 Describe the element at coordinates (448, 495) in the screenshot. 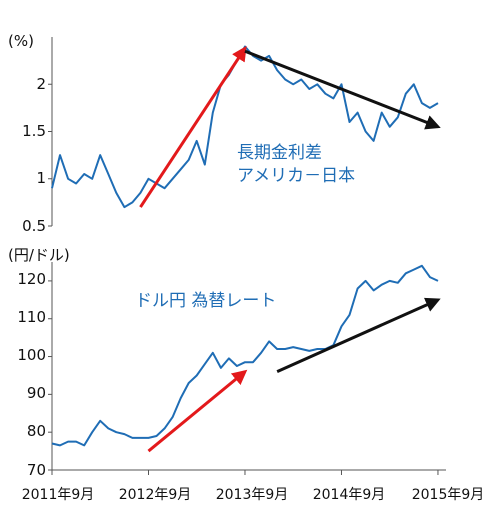

I see `x-tick-label: 2015年9月` at that location.